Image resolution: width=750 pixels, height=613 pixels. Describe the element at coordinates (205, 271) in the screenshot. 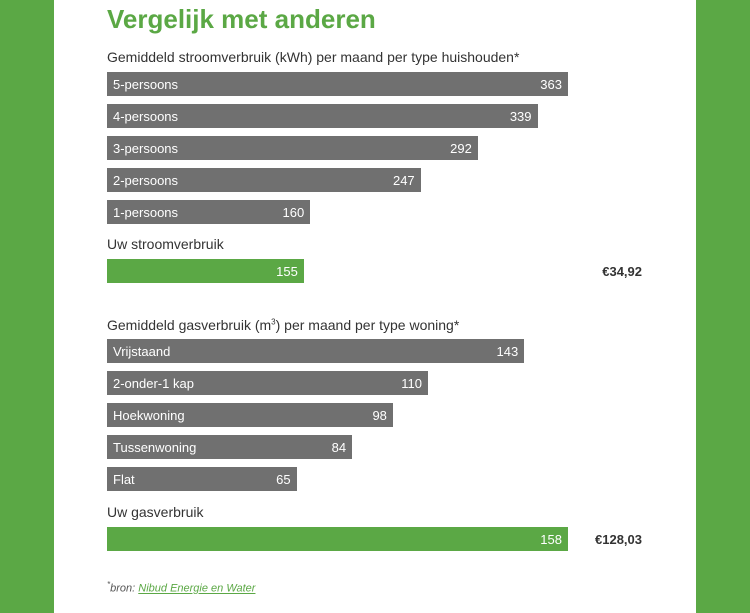

I see `own-usage-bar: 155` at that location.